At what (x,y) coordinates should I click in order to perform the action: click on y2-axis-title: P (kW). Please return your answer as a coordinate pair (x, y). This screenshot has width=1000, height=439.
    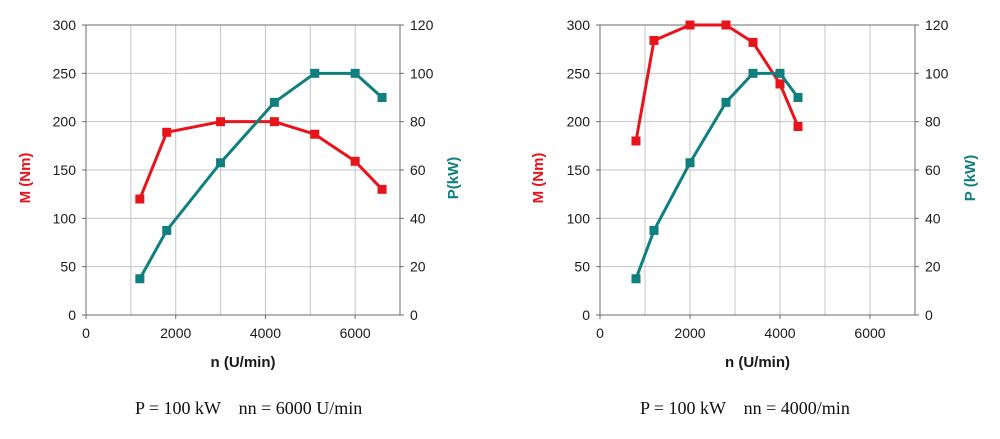
    Looking at the image, I should click on (970, 178).